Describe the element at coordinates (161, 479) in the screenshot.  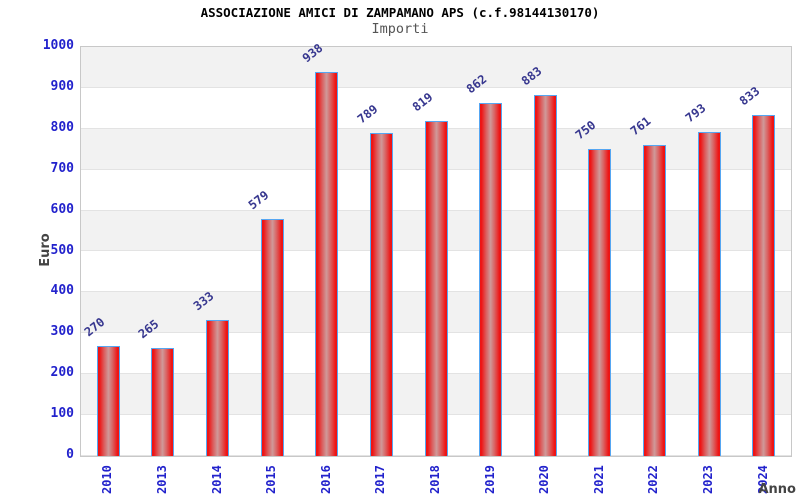
I see `x-tick-label: 2013` at that location.